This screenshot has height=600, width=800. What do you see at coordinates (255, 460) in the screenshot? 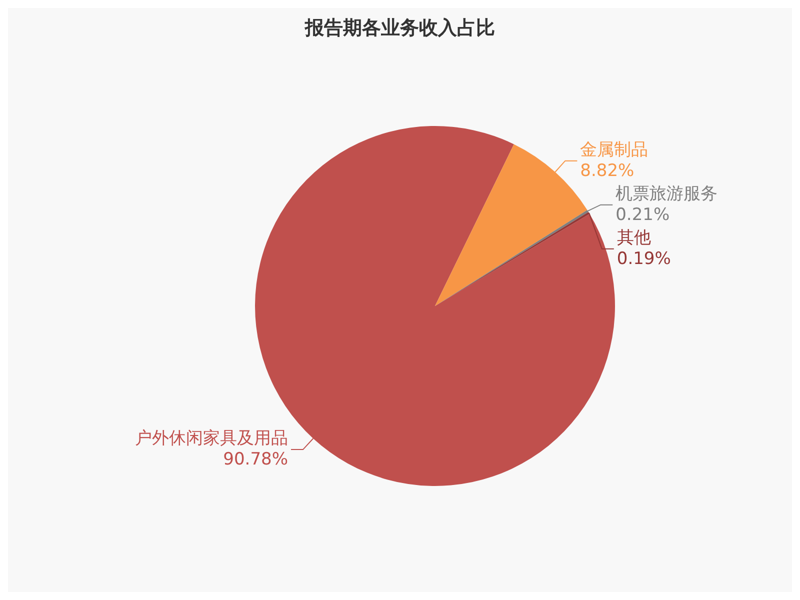
I see `data-label: 90.78%` at bounding box center [255, 460].